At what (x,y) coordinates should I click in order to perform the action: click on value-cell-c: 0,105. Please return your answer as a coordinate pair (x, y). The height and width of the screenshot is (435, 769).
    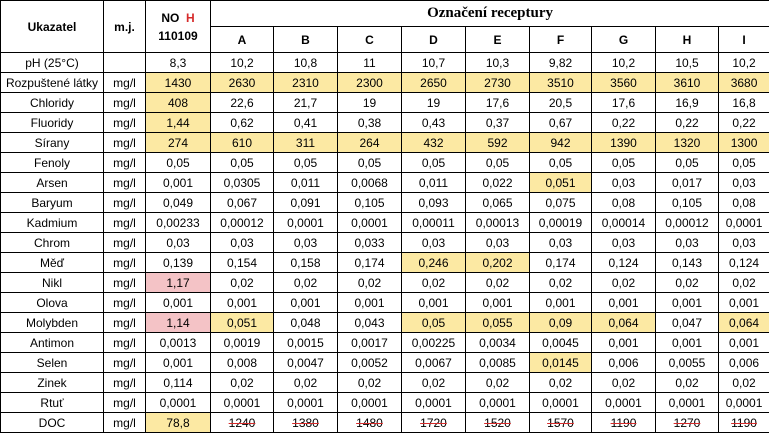
    Looking at the image, I should click on (369, 202).